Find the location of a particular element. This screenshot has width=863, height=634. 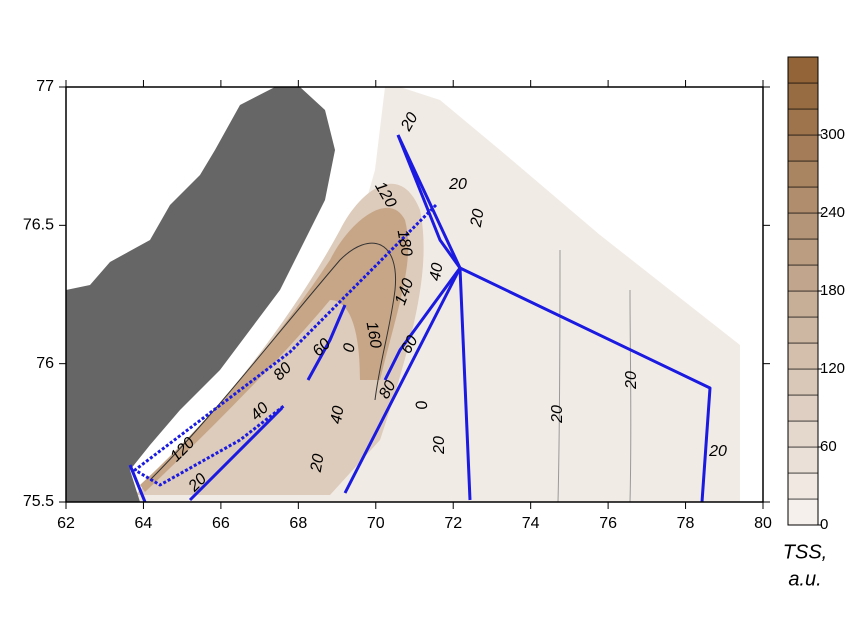

colorbar-label: TSS, is located at coordinates (805, 552).